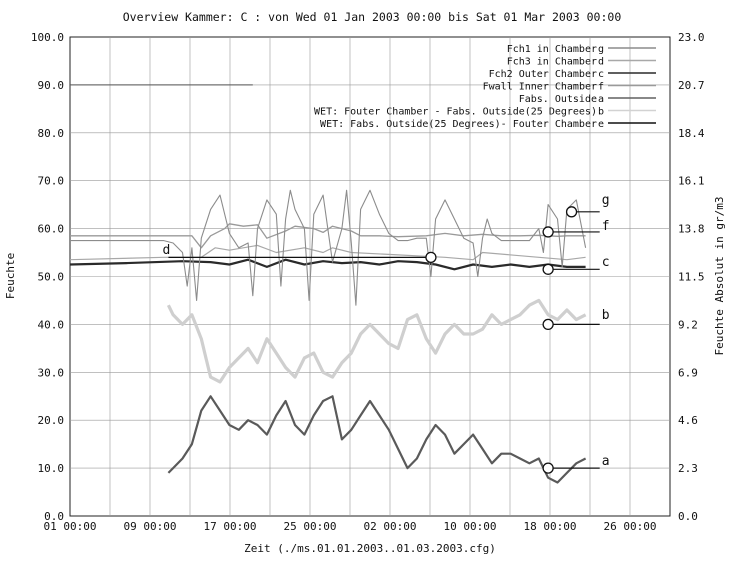  I want to click on legend-marker-letter: f, so click(601, 87).